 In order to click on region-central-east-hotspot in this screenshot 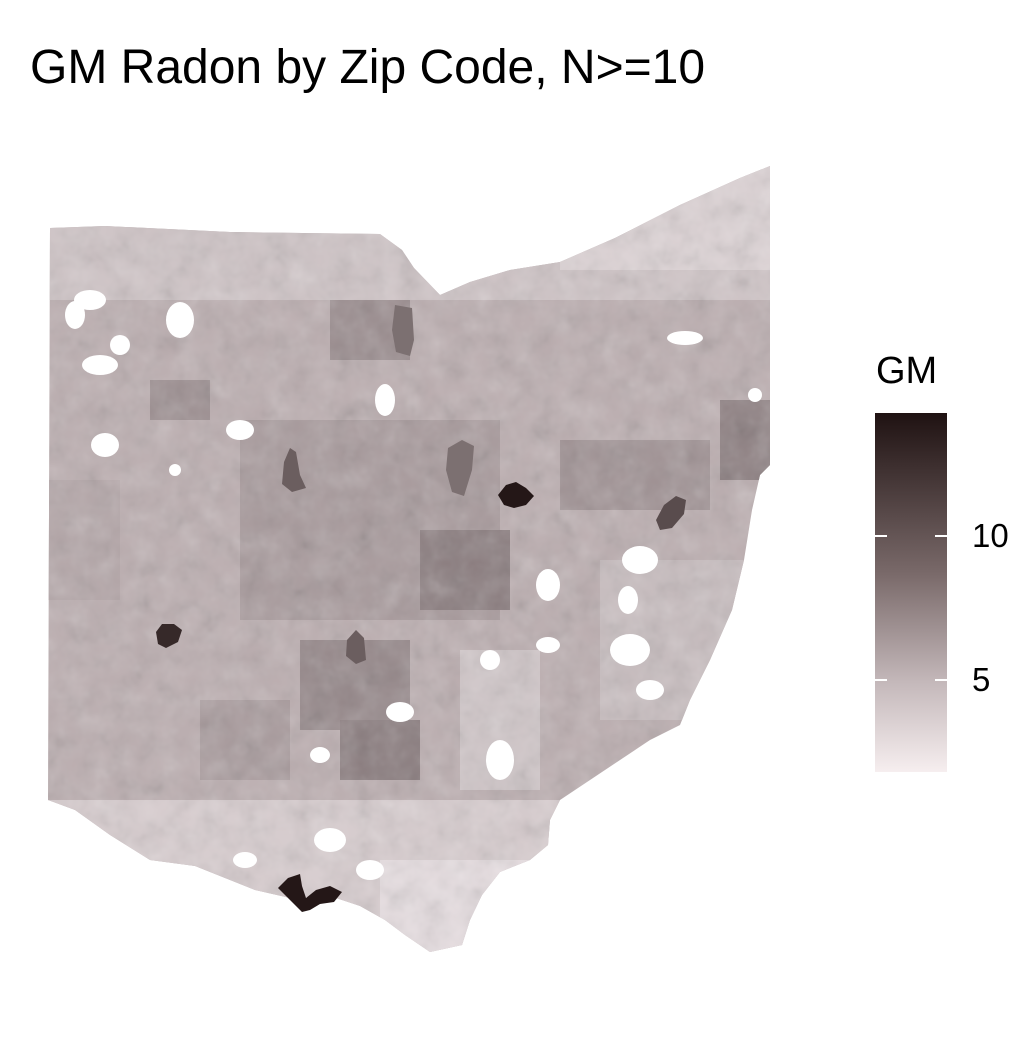, I will do `click(516, 495)`.